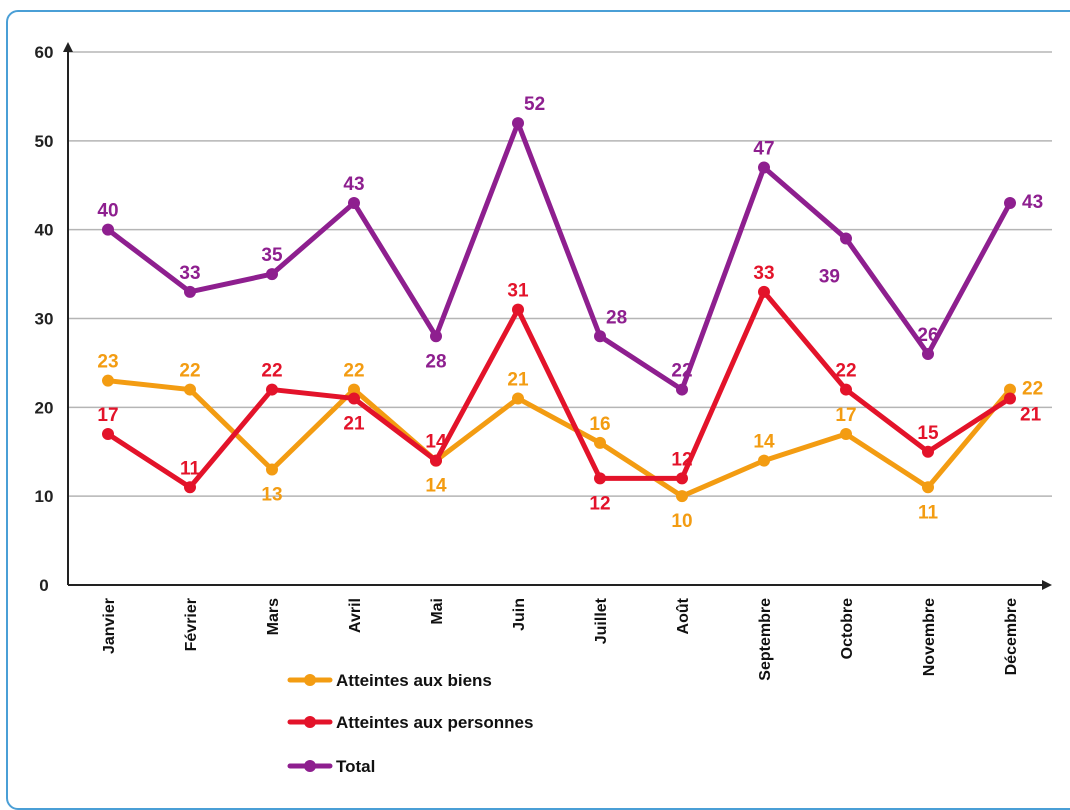  I want to click on x-tick-label: Novembre, so click(929, 637).